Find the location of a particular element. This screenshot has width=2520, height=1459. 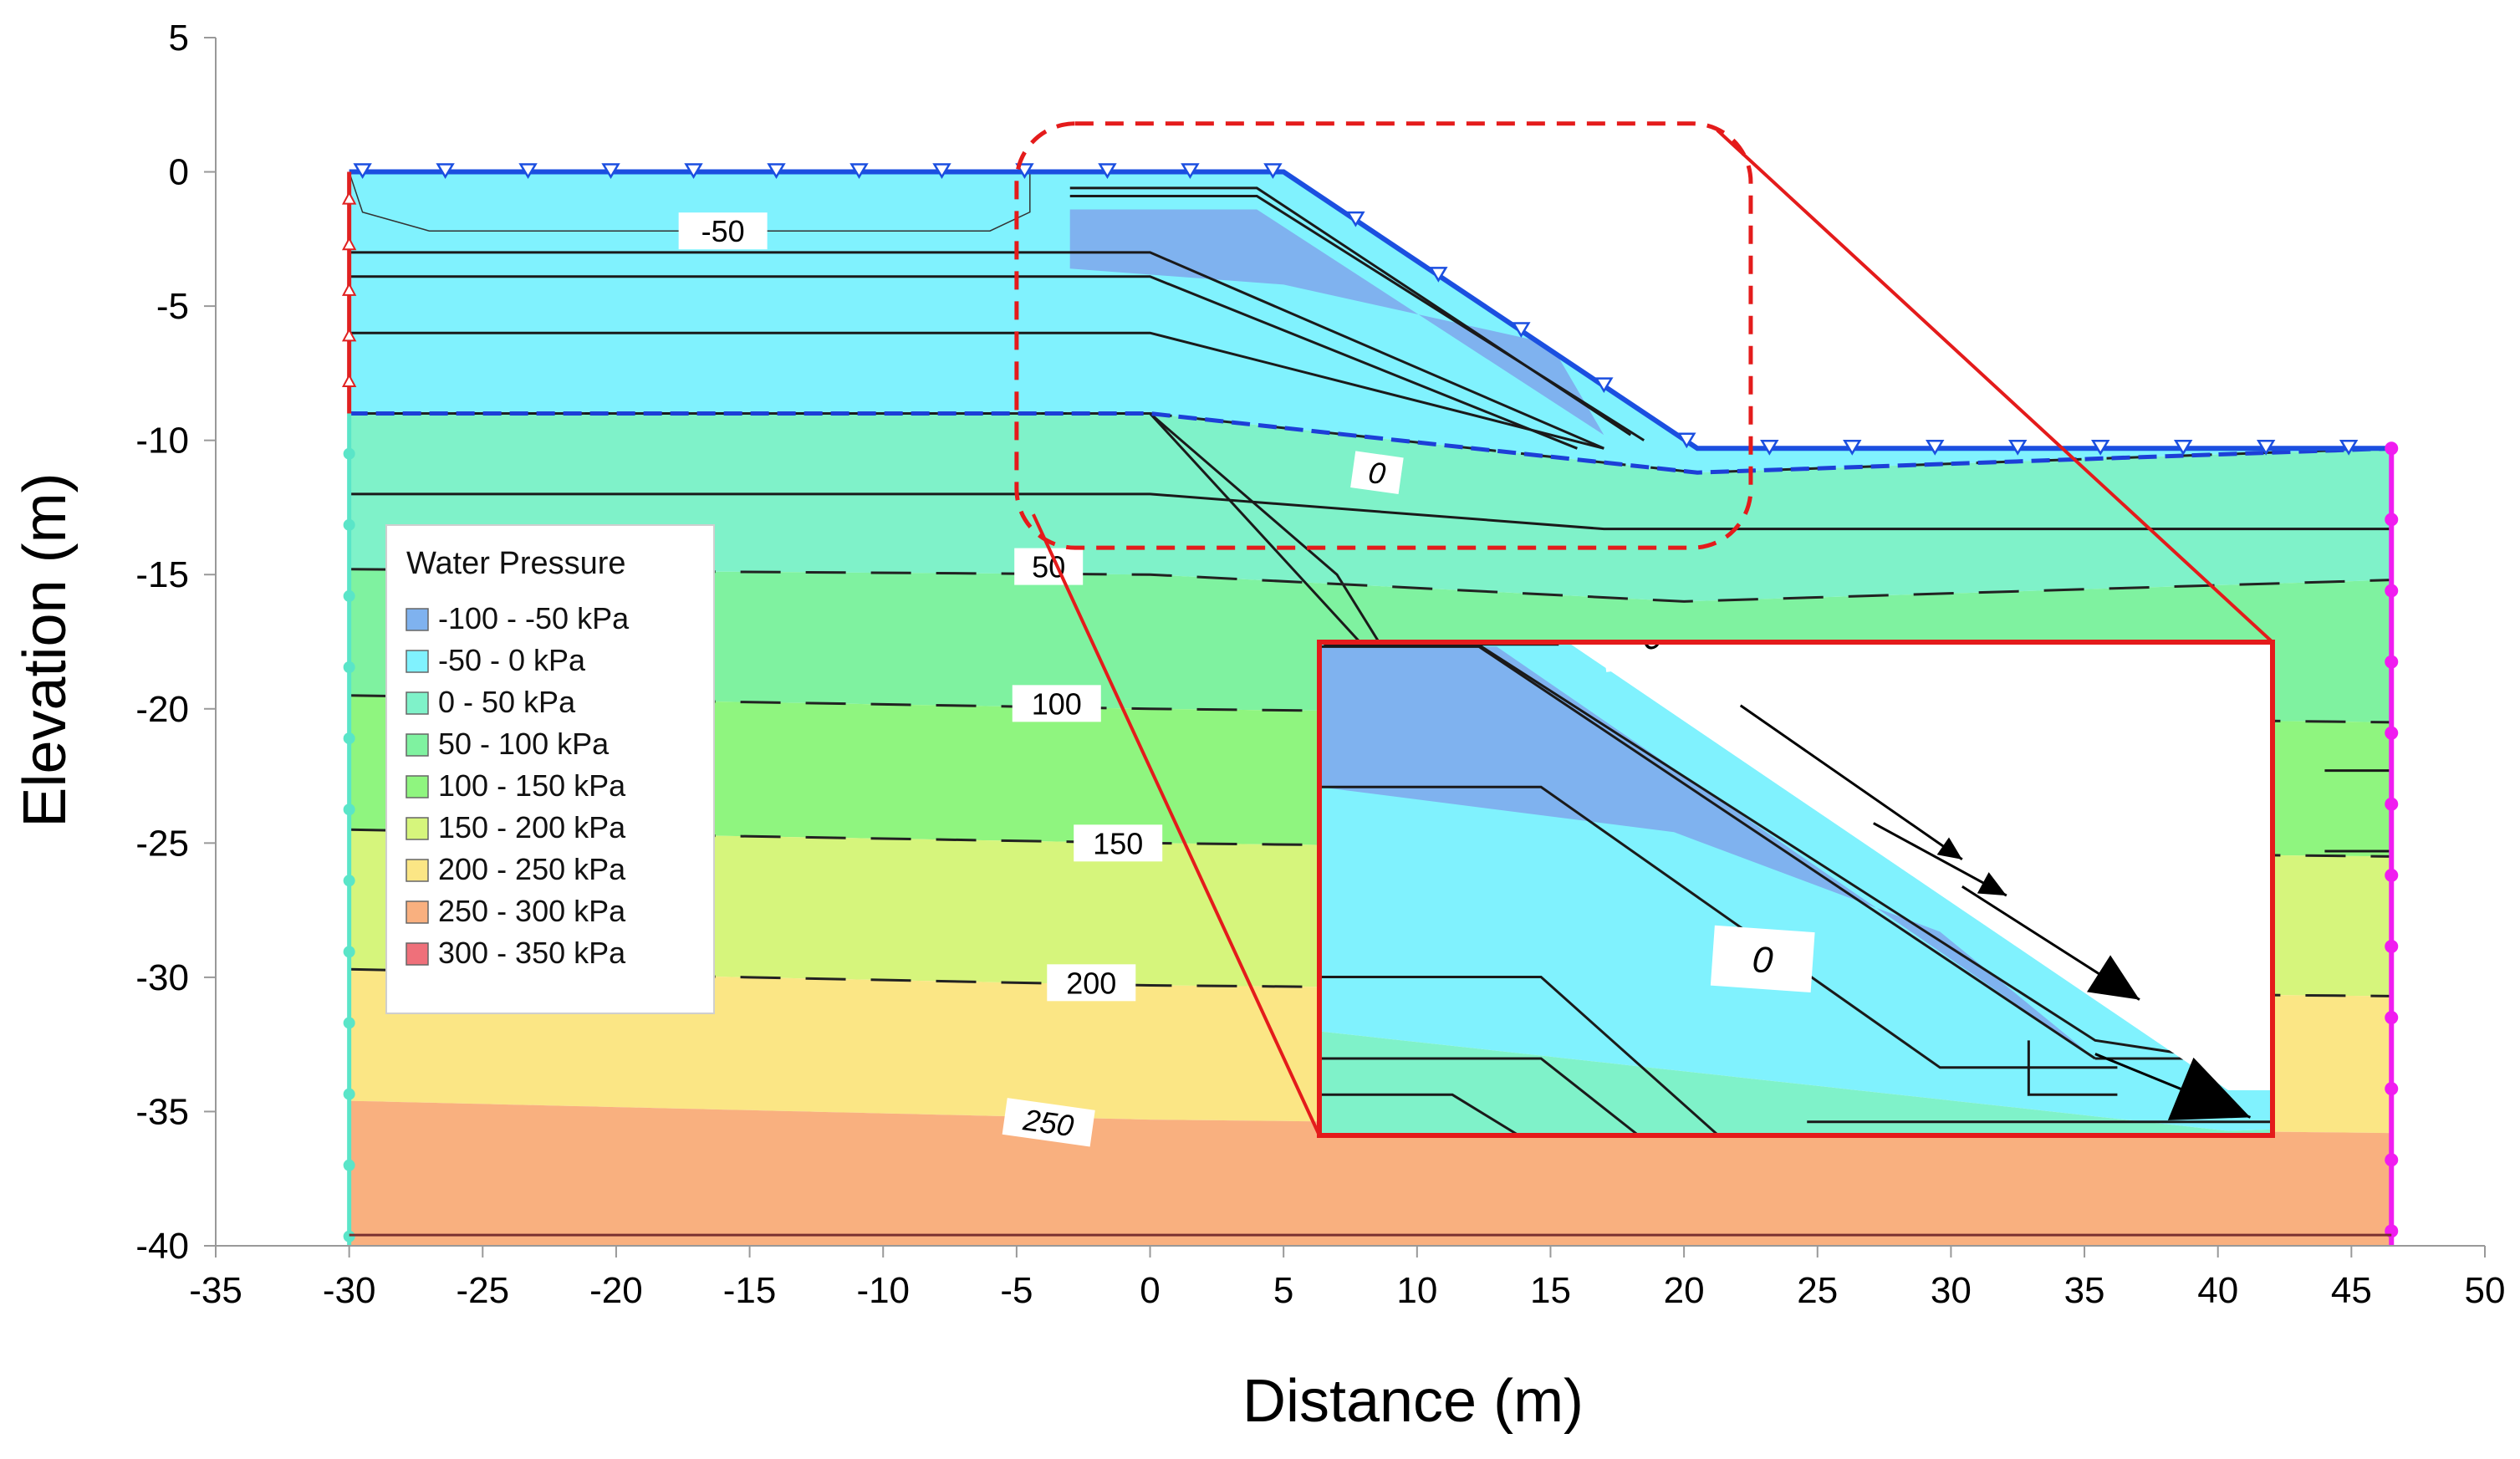

y-tick-label: -20 is located at coordinates (162, 709).